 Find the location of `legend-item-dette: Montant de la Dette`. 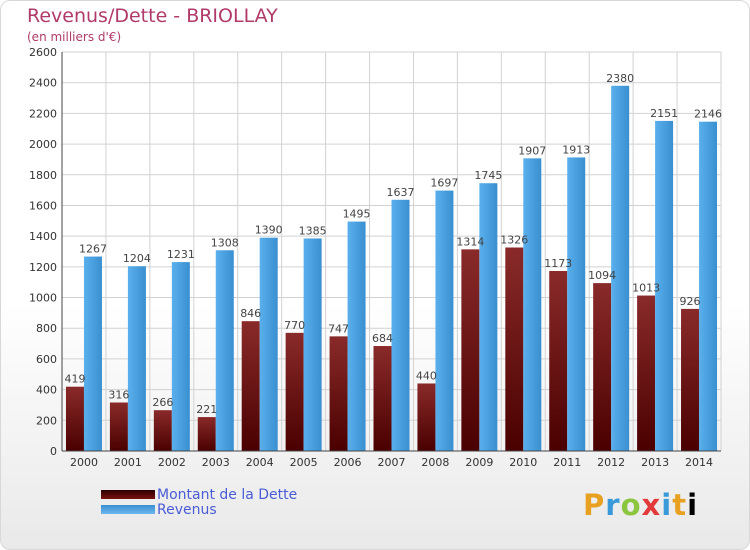

legend-item-dette: Montant de la Dette is located at coordinates (199, 494).